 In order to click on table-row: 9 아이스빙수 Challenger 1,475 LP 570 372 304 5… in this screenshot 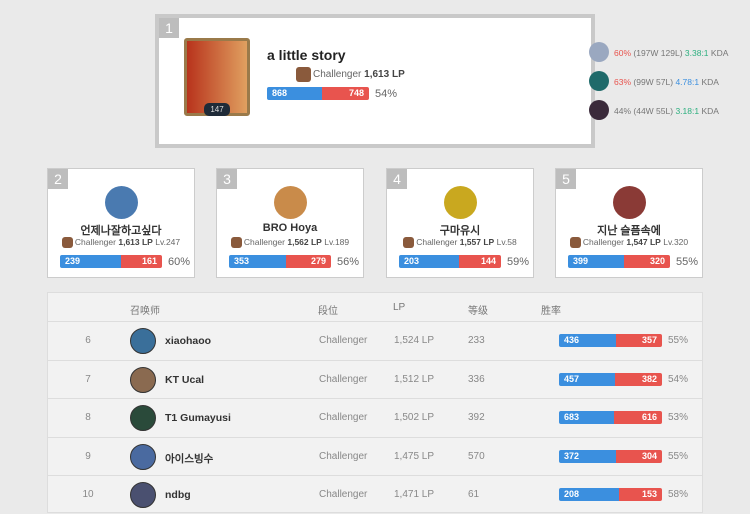, I will do `click(375, 456)`.